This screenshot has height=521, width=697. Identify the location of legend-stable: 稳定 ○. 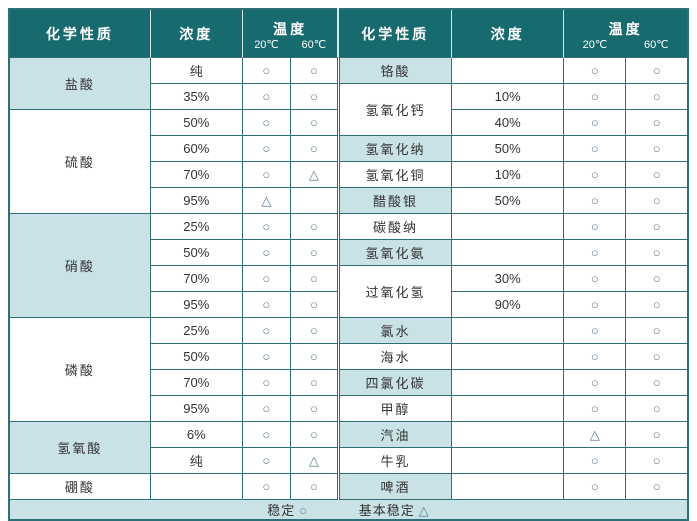
(288, 510).